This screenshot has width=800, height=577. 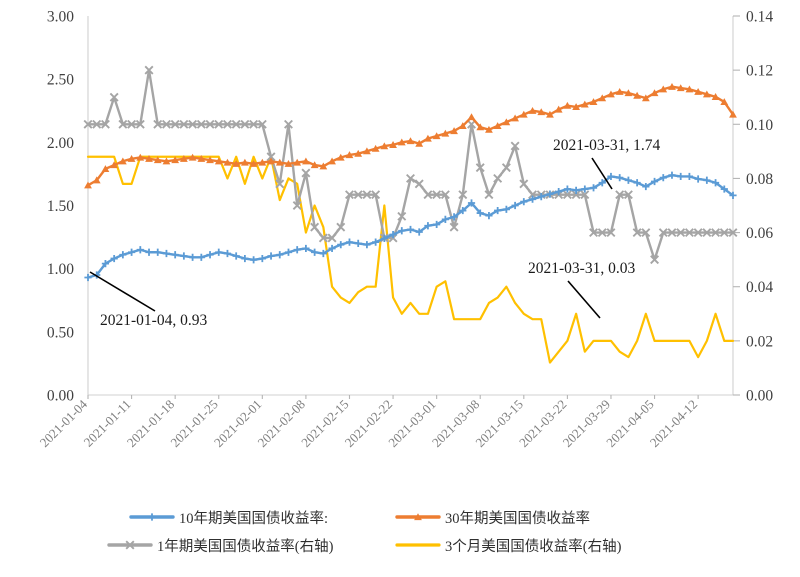 I want to click on legend-item-1: 30年期美国国债收益率, so click(x=492, y=518).